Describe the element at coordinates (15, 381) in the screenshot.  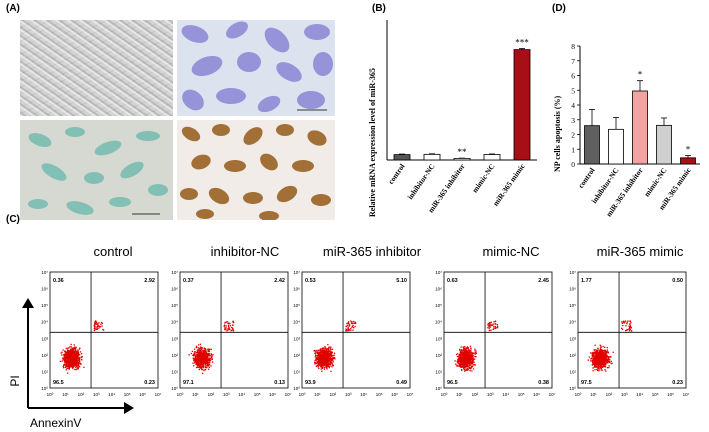
I see `flow-ylabel: PI` at that location.